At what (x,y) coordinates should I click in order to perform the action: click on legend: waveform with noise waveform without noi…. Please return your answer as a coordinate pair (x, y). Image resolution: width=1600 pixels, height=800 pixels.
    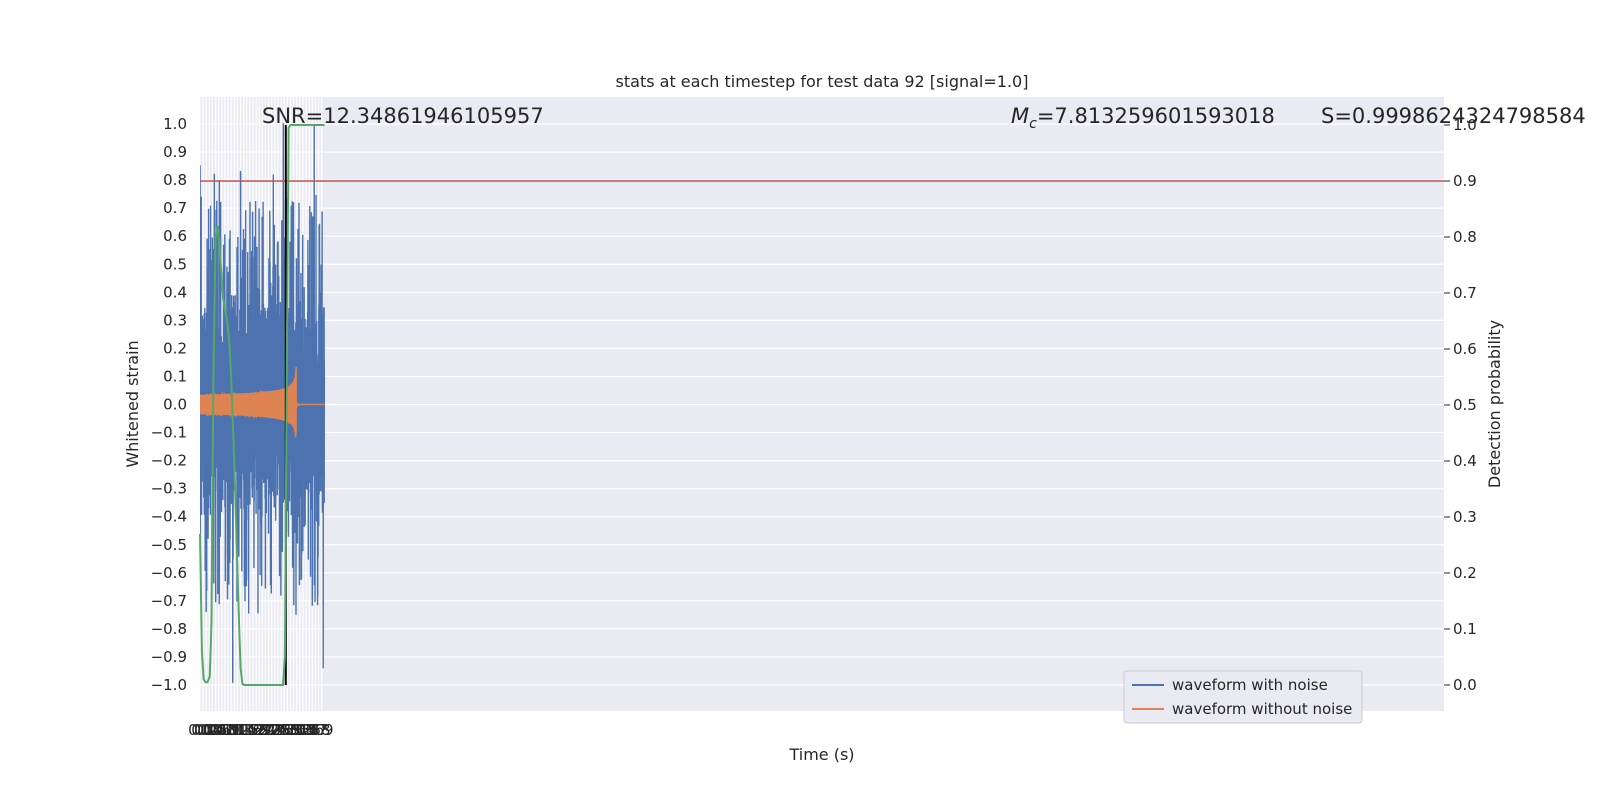
    Looking at the image, I should click on (1243, 697).